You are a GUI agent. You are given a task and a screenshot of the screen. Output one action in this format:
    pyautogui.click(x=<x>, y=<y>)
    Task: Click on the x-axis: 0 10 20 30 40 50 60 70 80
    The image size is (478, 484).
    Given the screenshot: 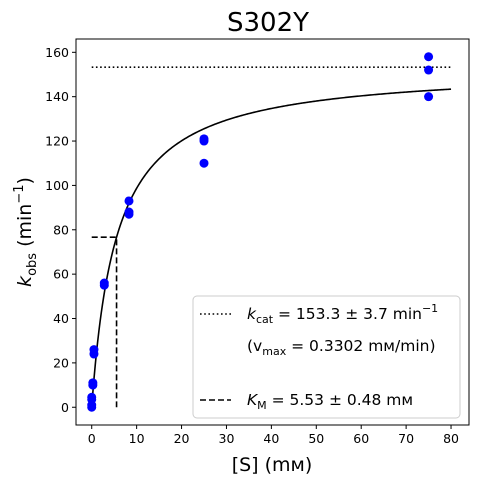 What is the action you would take?
    pyautogui.click(x=273, y=435)
    